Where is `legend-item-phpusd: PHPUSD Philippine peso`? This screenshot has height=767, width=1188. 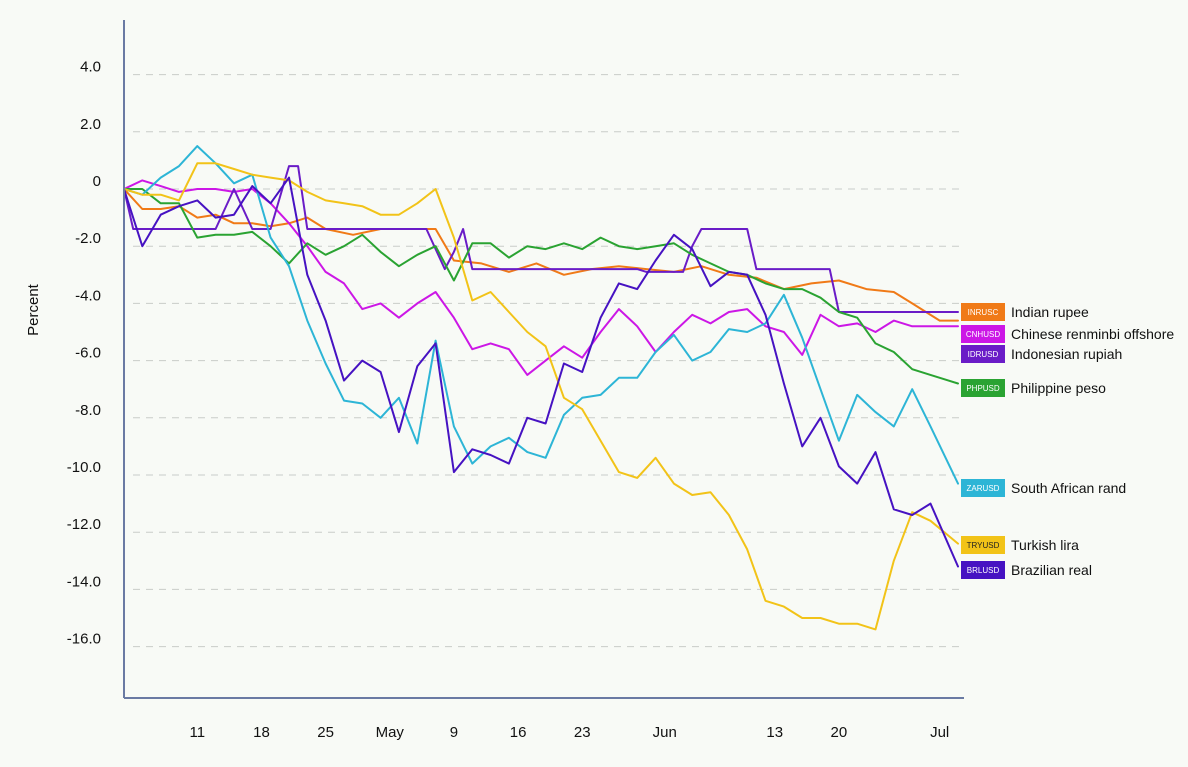
legend-item-phpusd: PHPUSD Philippine peso is located at coordinates (1033, 388).